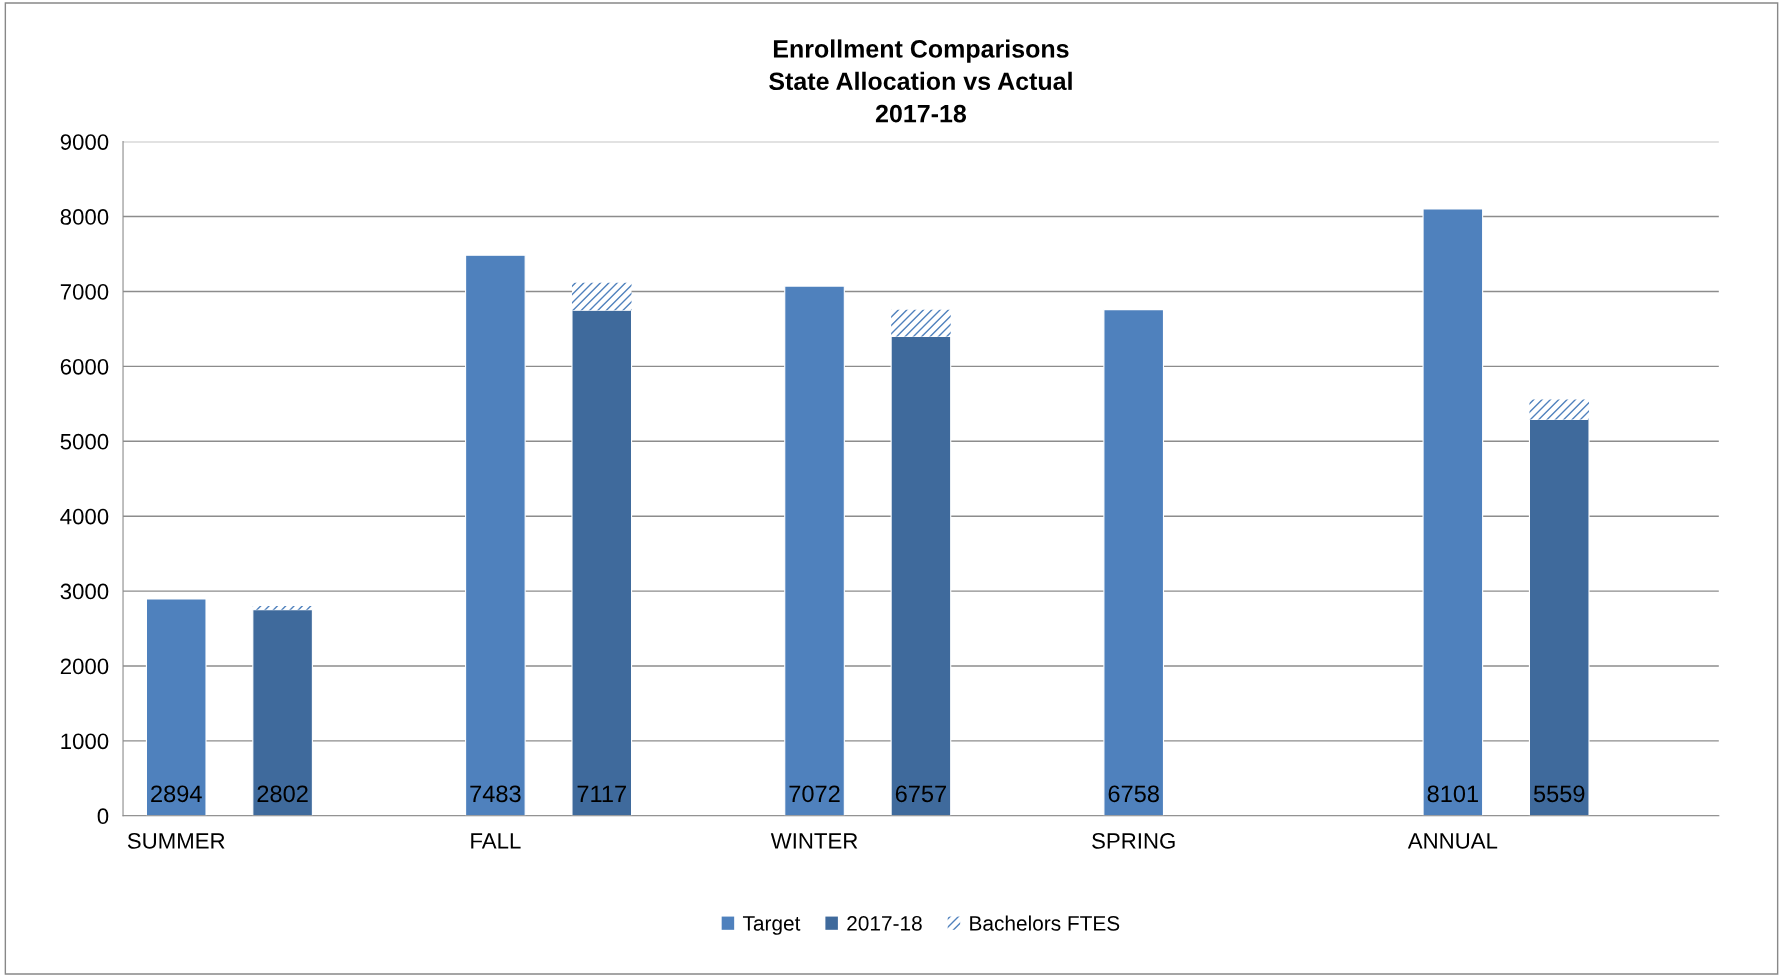  Describe the element at coordinates (771, 925) in the screenshot. I see `legend-label: Target` at that location.